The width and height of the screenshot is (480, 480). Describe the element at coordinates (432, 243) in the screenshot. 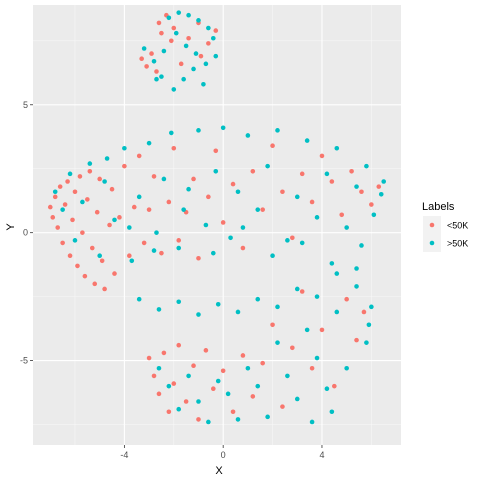

I see `legend-key-above-50k` at that location.